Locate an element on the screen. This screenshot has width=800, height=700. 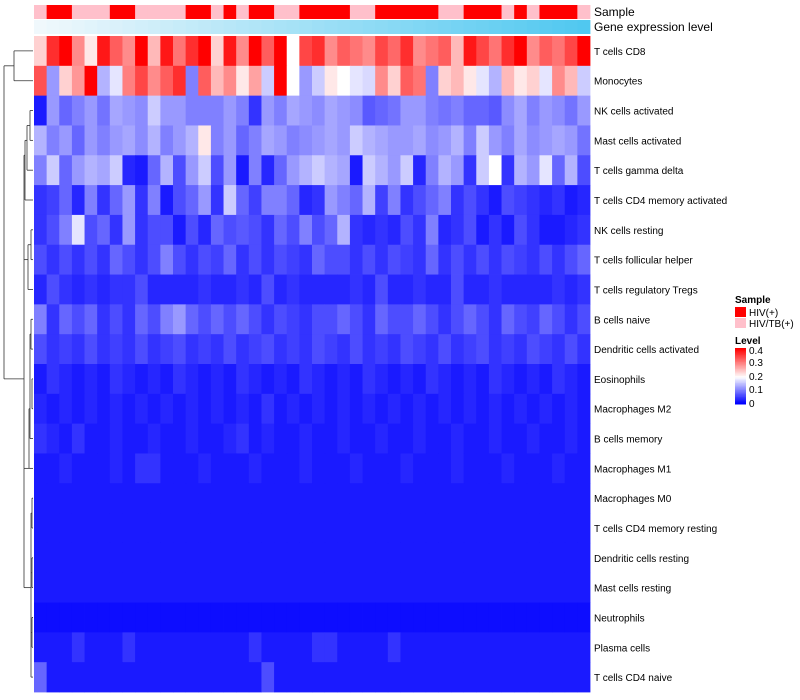
row-label: T cells CD8 is located at coordinates (620, 52).